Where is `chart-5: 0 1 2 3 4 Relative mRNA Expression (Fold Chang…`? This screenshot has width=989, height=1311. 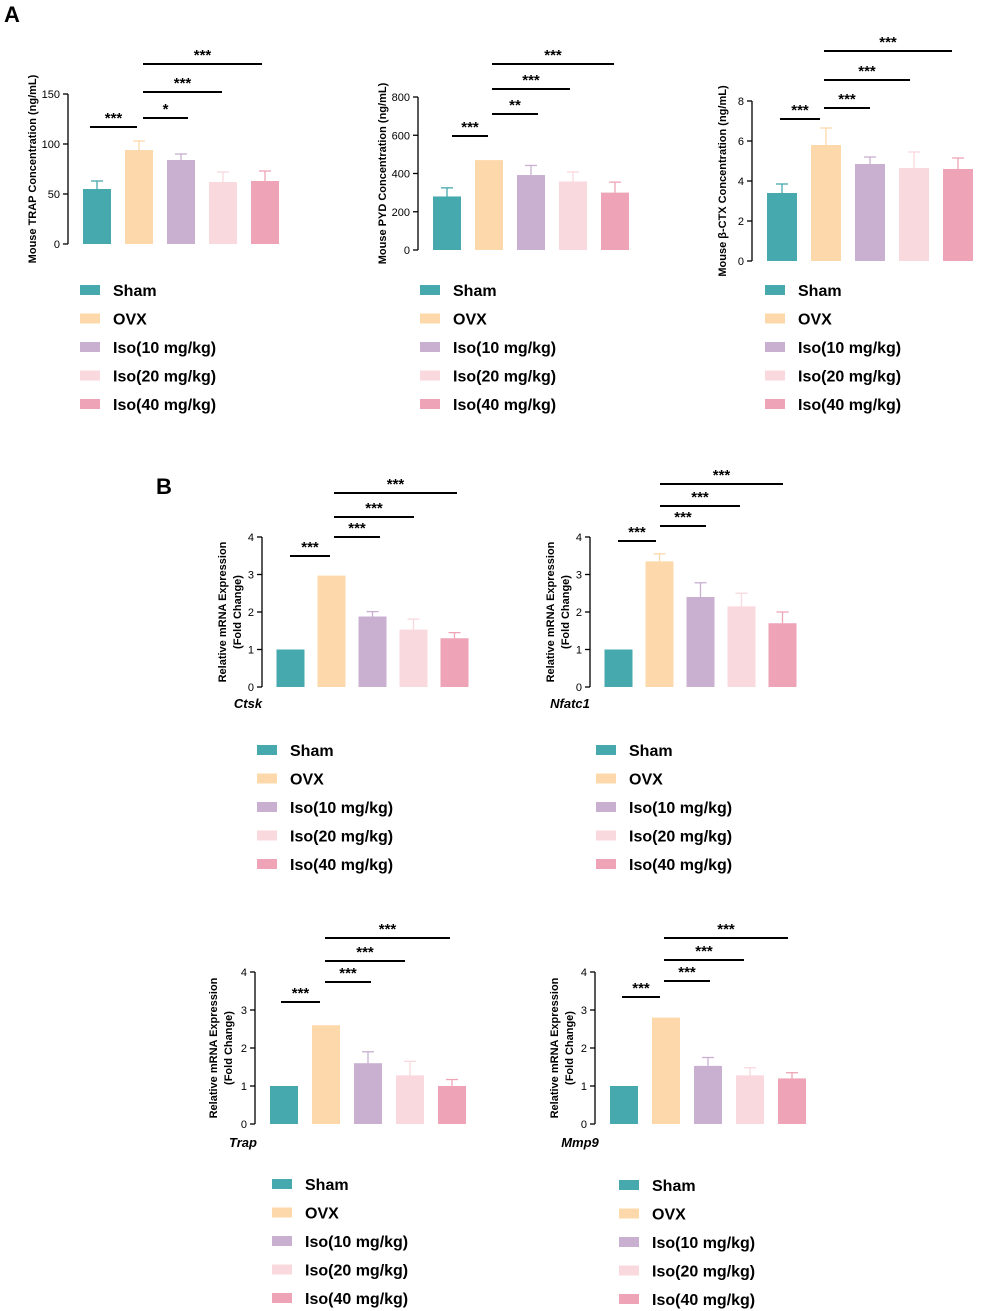
chart-5: 0 1 2 3 4 Relative mRNA Expression (Fold Chang… is located at coordinates (671, 670).